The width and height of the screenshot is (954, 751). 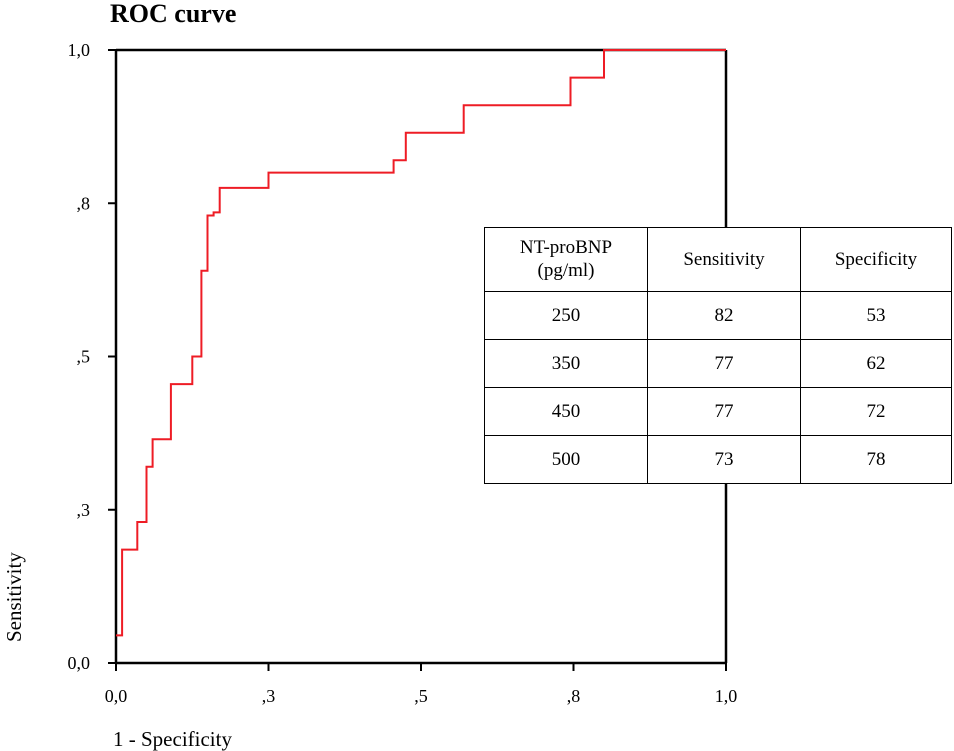 What do you see at coordinates (566, 270) in the screenshot?
I see `header-cutoff-line-2: (pg/ml)` at bounding box center [566, 270].